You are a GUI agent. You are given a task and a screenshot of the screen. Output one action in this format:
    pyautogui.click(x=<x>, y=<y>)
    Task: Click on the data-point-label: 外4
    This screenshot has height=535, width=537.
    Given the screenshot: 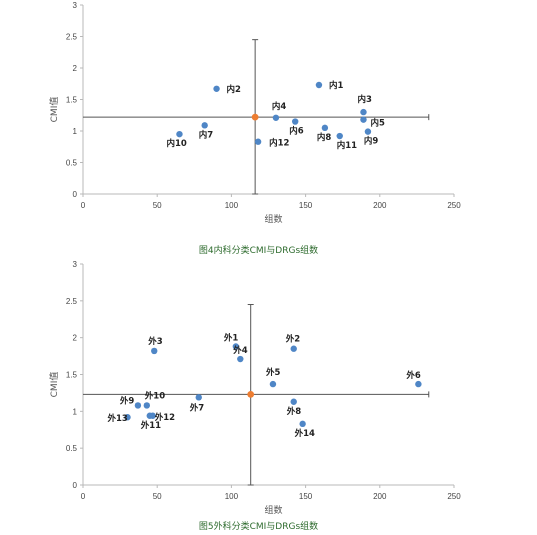 What is the action you would take?
    pyautogui.click(x=240, y=350)
    